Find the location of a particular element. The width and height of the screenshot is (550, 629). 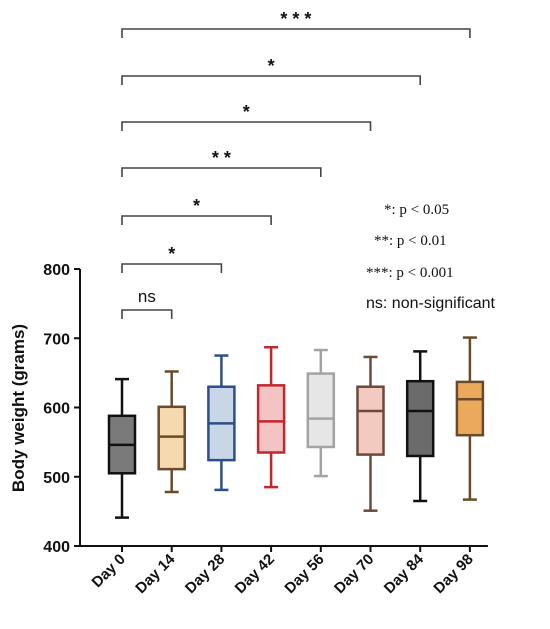

y-tick-label: 700 is located at coordinates (56, 339).